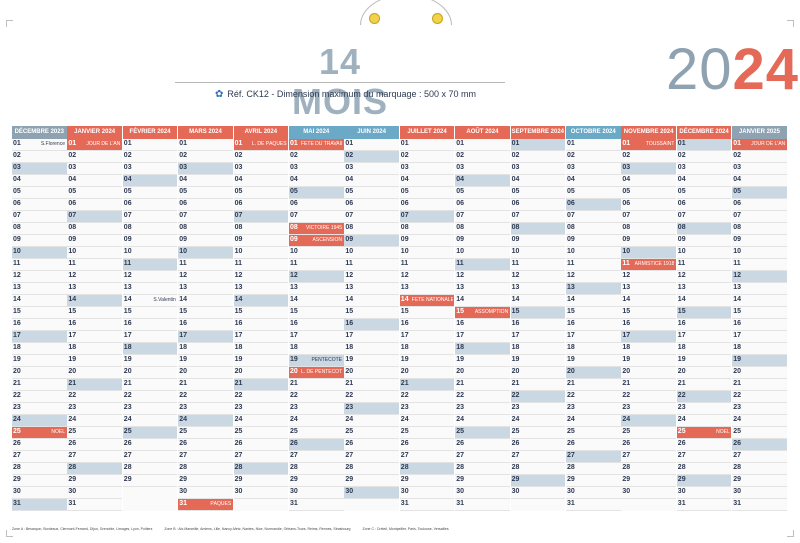 This screenshot has height=543, width=800. Describe the element at coordinates (94, 409) in the screenshot. I see `day-cell: 23` at that location.